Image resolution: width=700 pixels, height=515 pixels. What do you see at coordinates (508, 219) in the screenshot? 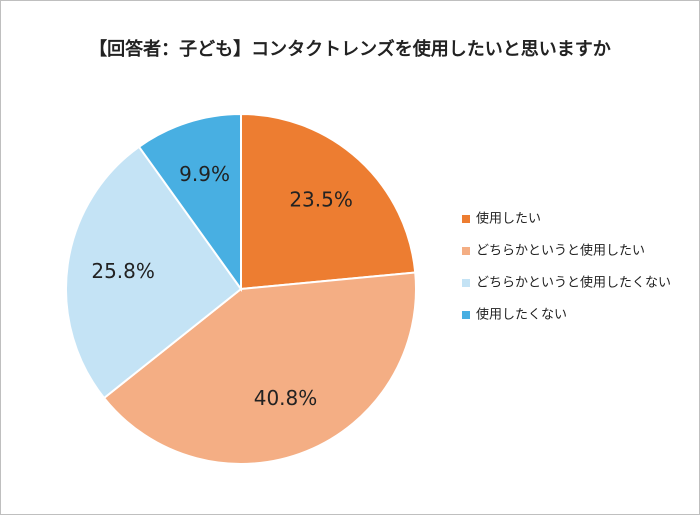
I see `legend-label: 使用したい` at bounding box center [508, 219].